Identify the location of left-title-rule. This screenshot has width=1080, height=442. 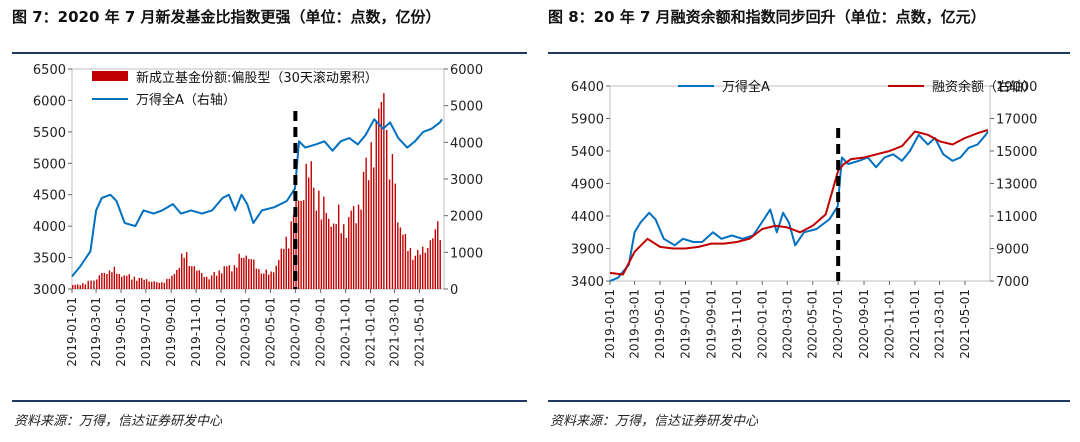
(269, 53).